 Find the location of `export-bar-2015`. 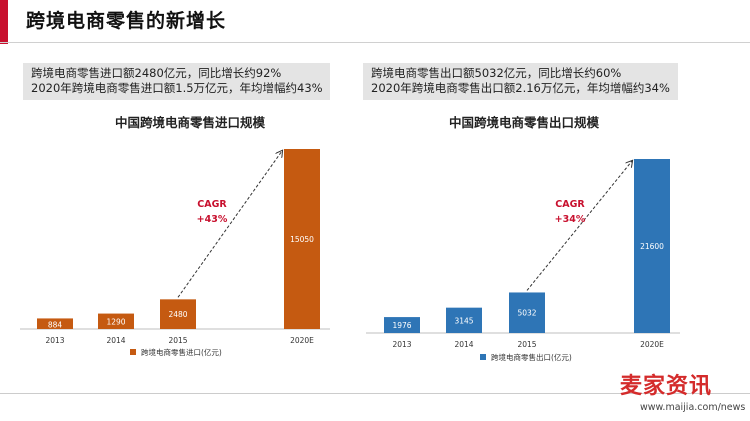

export-bar-2015 is located at coordinates (527, 312).